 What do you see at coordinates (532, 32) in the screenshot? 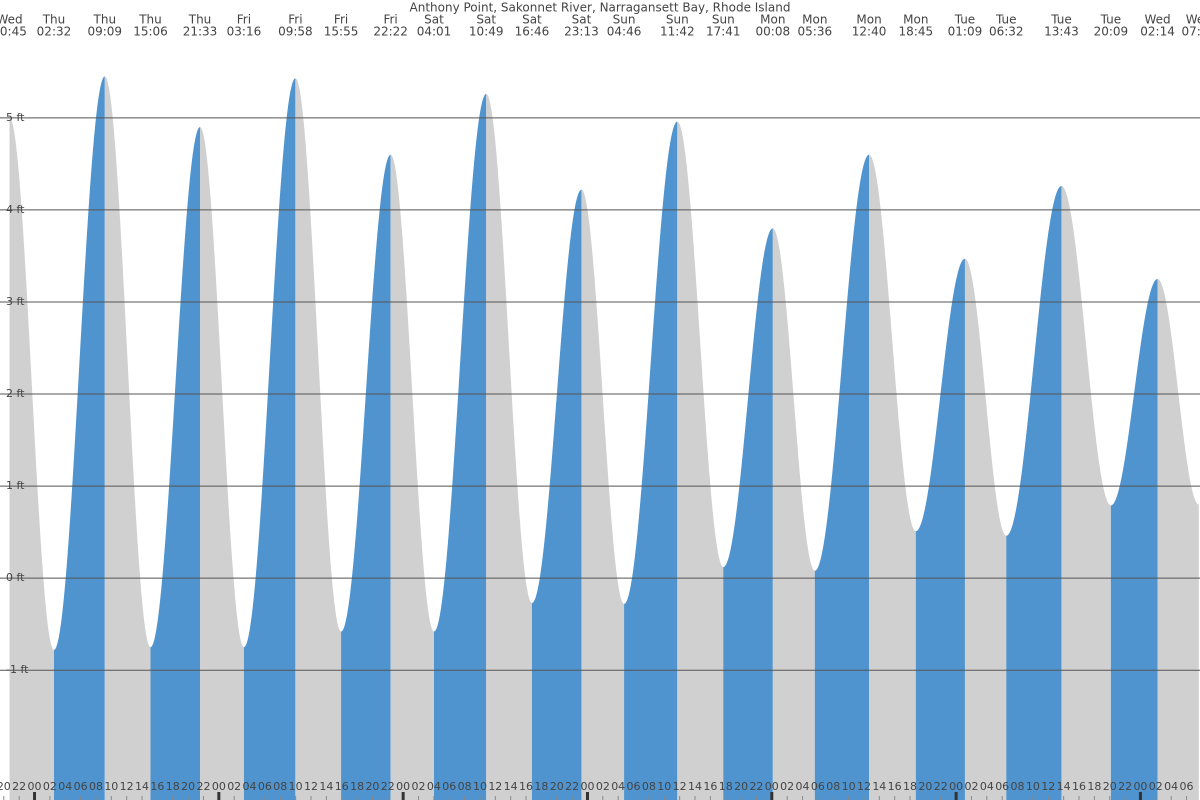
I see `extreme-time: 16:46` at bounding box center [532, 32].